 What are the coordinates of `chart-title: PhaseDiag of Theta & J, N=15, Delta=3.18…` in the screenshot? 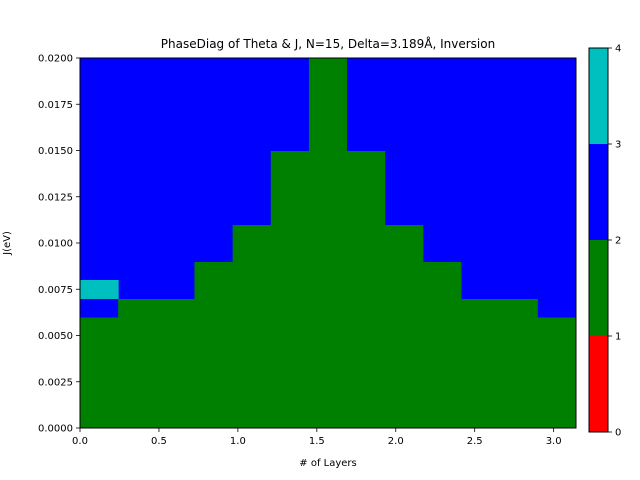 It's located at (328, 43).